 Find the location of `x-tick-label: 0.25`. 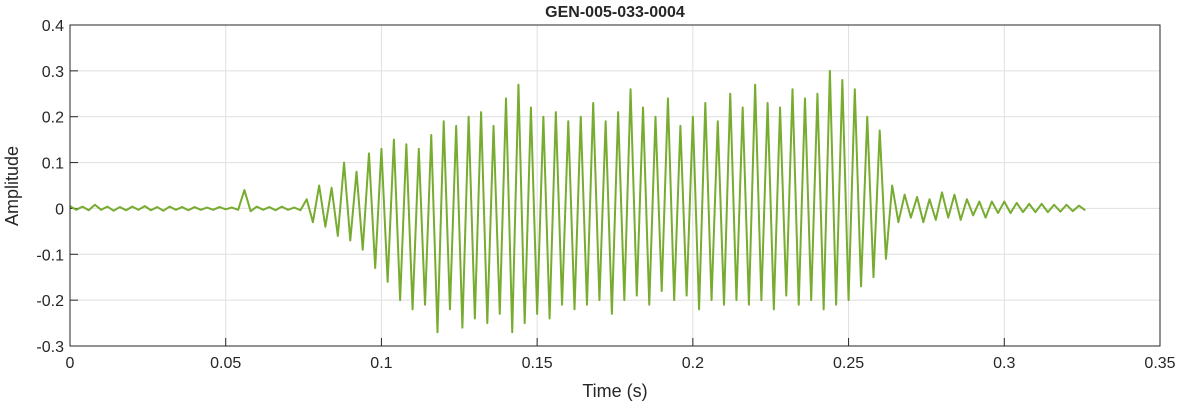

x-tick-label: 0.25 is located at coordinates (848, 363).